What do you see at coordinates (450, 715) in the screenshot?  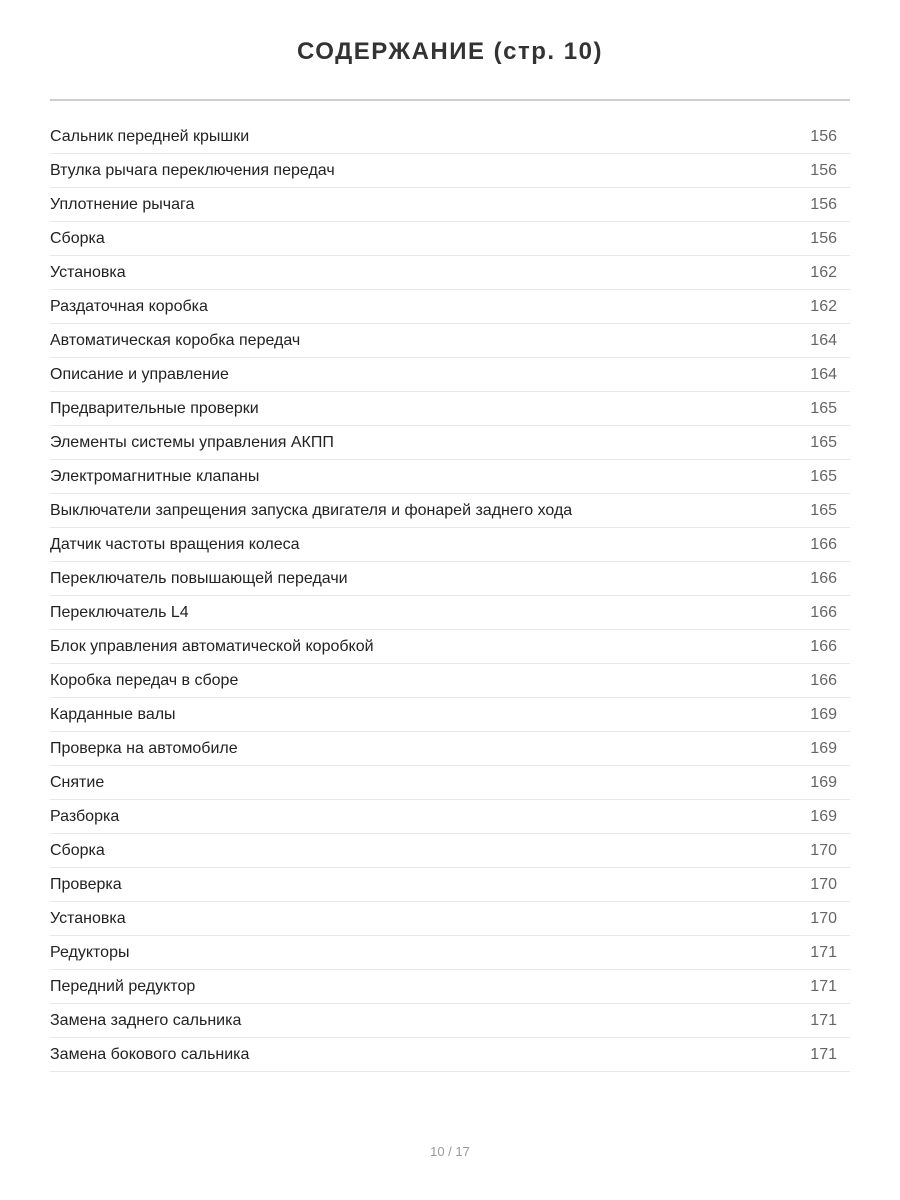 I see `toc-entry: Карданные валы 169` at bounding box center [450, 715].